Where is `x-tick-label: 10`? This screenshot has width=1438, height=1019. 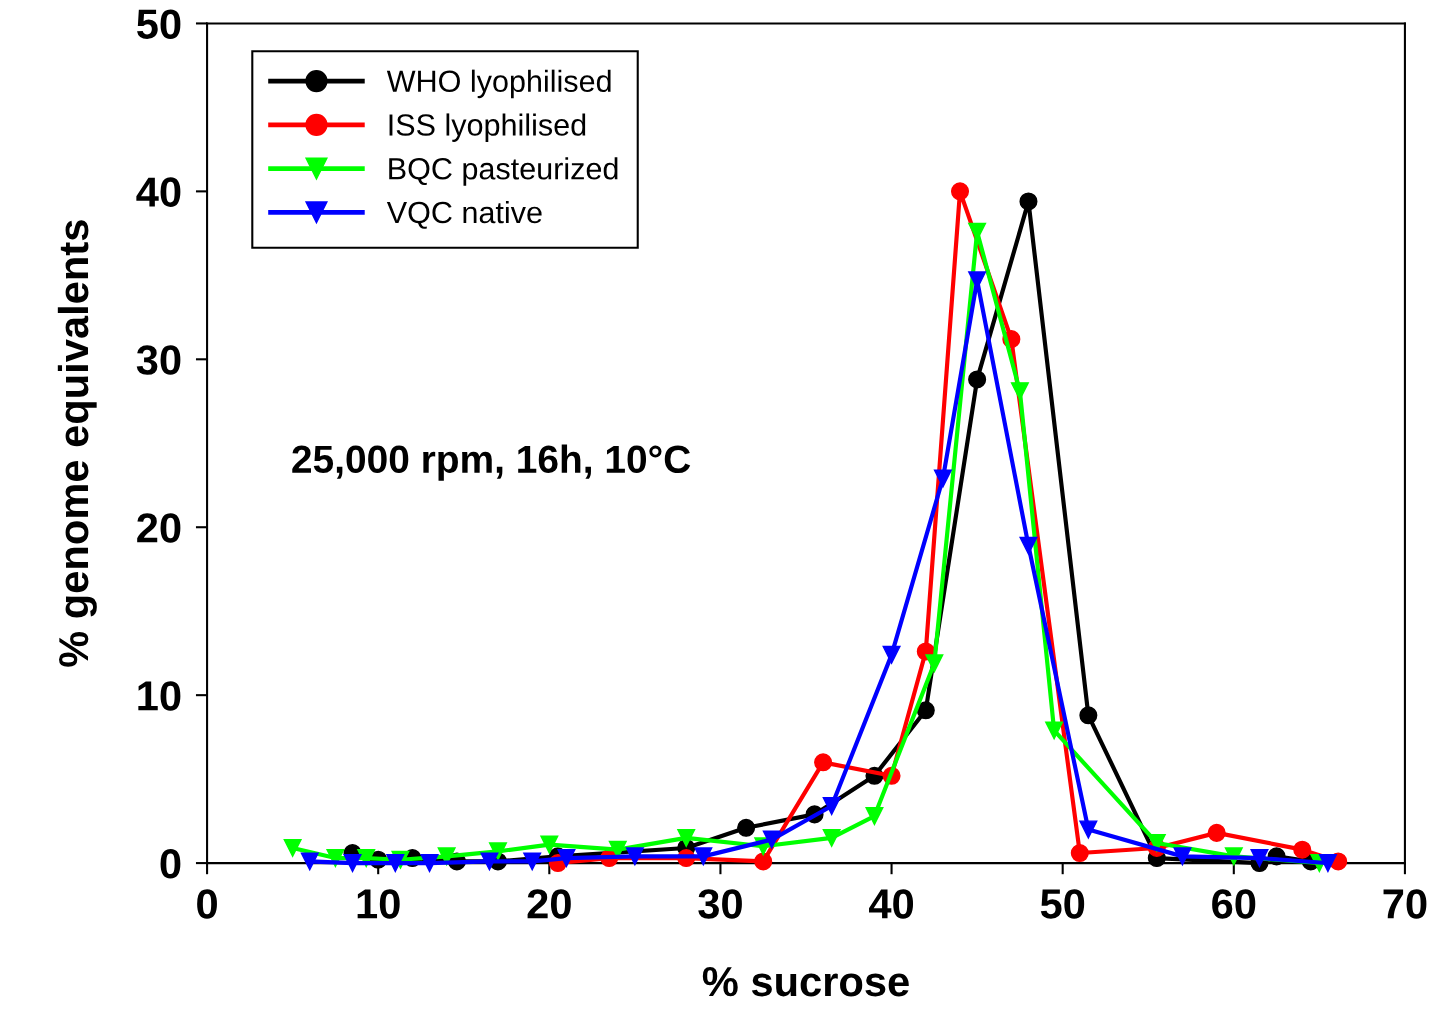
x-tick-label: 10 is located at coordinates (378, 904).